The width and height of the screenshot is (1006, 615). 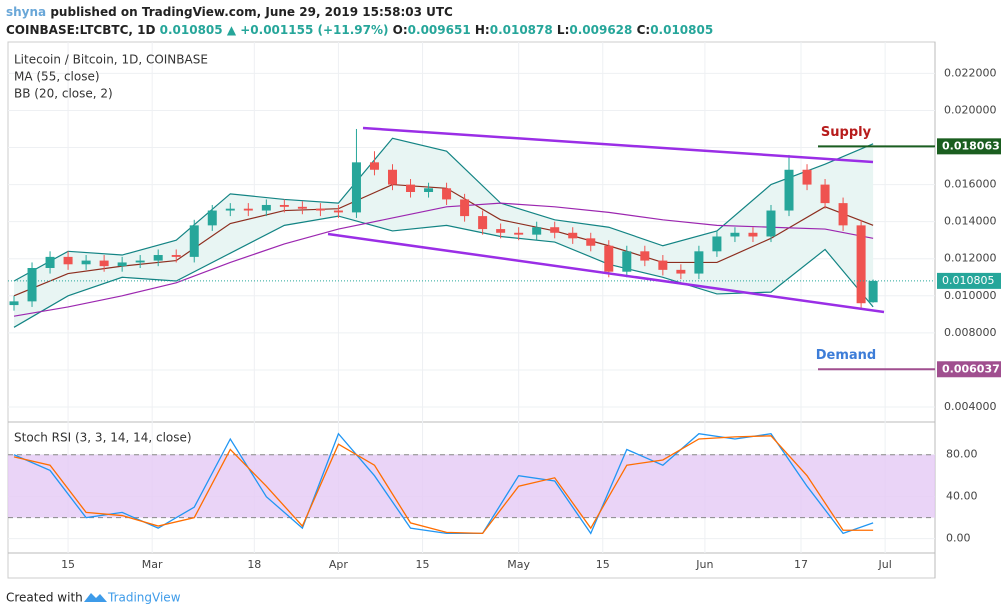 What do you see at coordinates (704, 564) in the screenshot?
I see `x-tick-label: Jun` at bounding box center [704, 564].